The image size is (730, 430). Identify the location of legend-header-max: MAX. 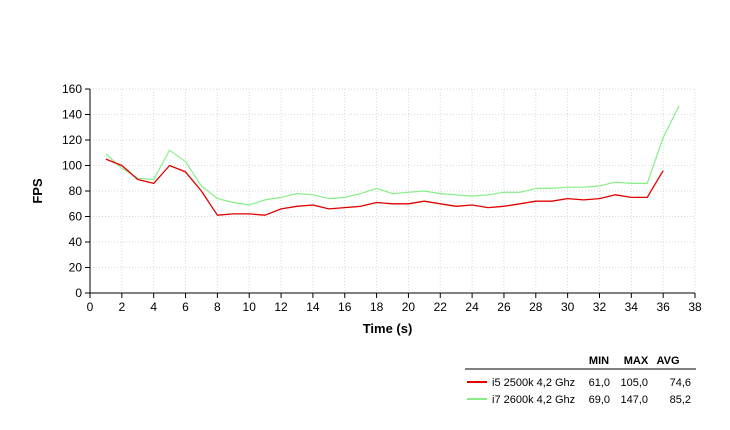
(636, 361).